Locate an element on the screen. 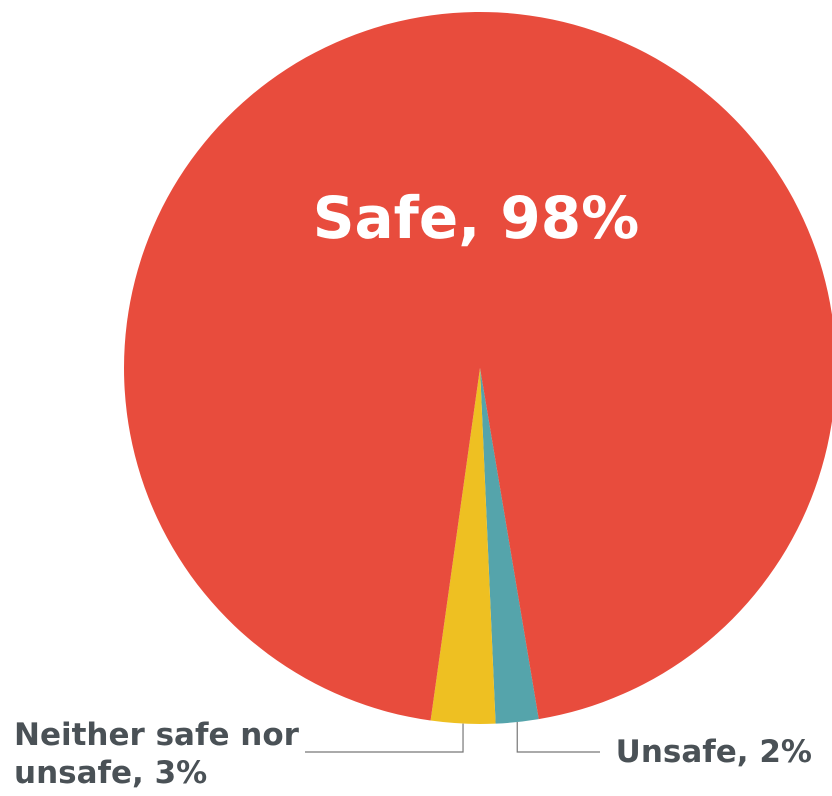 This screenshot has height=796, width=832. slice-label: Neither safe nor unsafe, 3% is located at coordinates (157, 754).